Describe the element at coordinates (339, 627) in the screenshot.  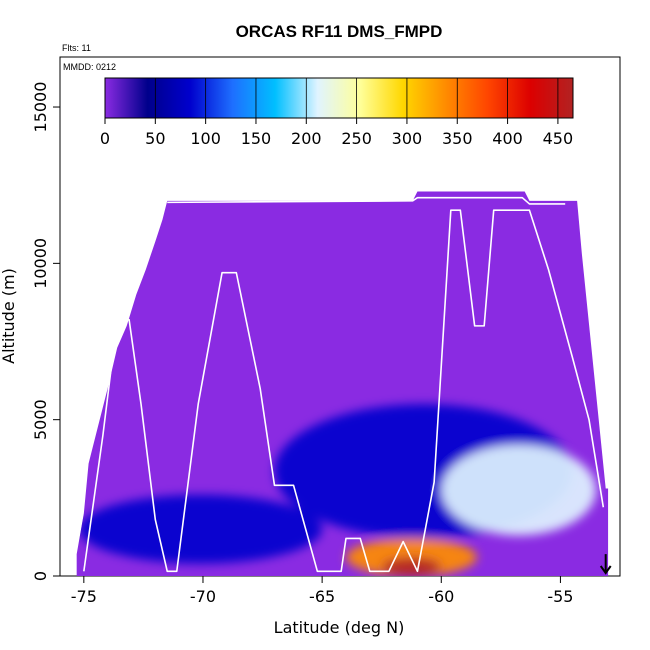
I see `x-axis-label: Latitude (deg N)` at that location.